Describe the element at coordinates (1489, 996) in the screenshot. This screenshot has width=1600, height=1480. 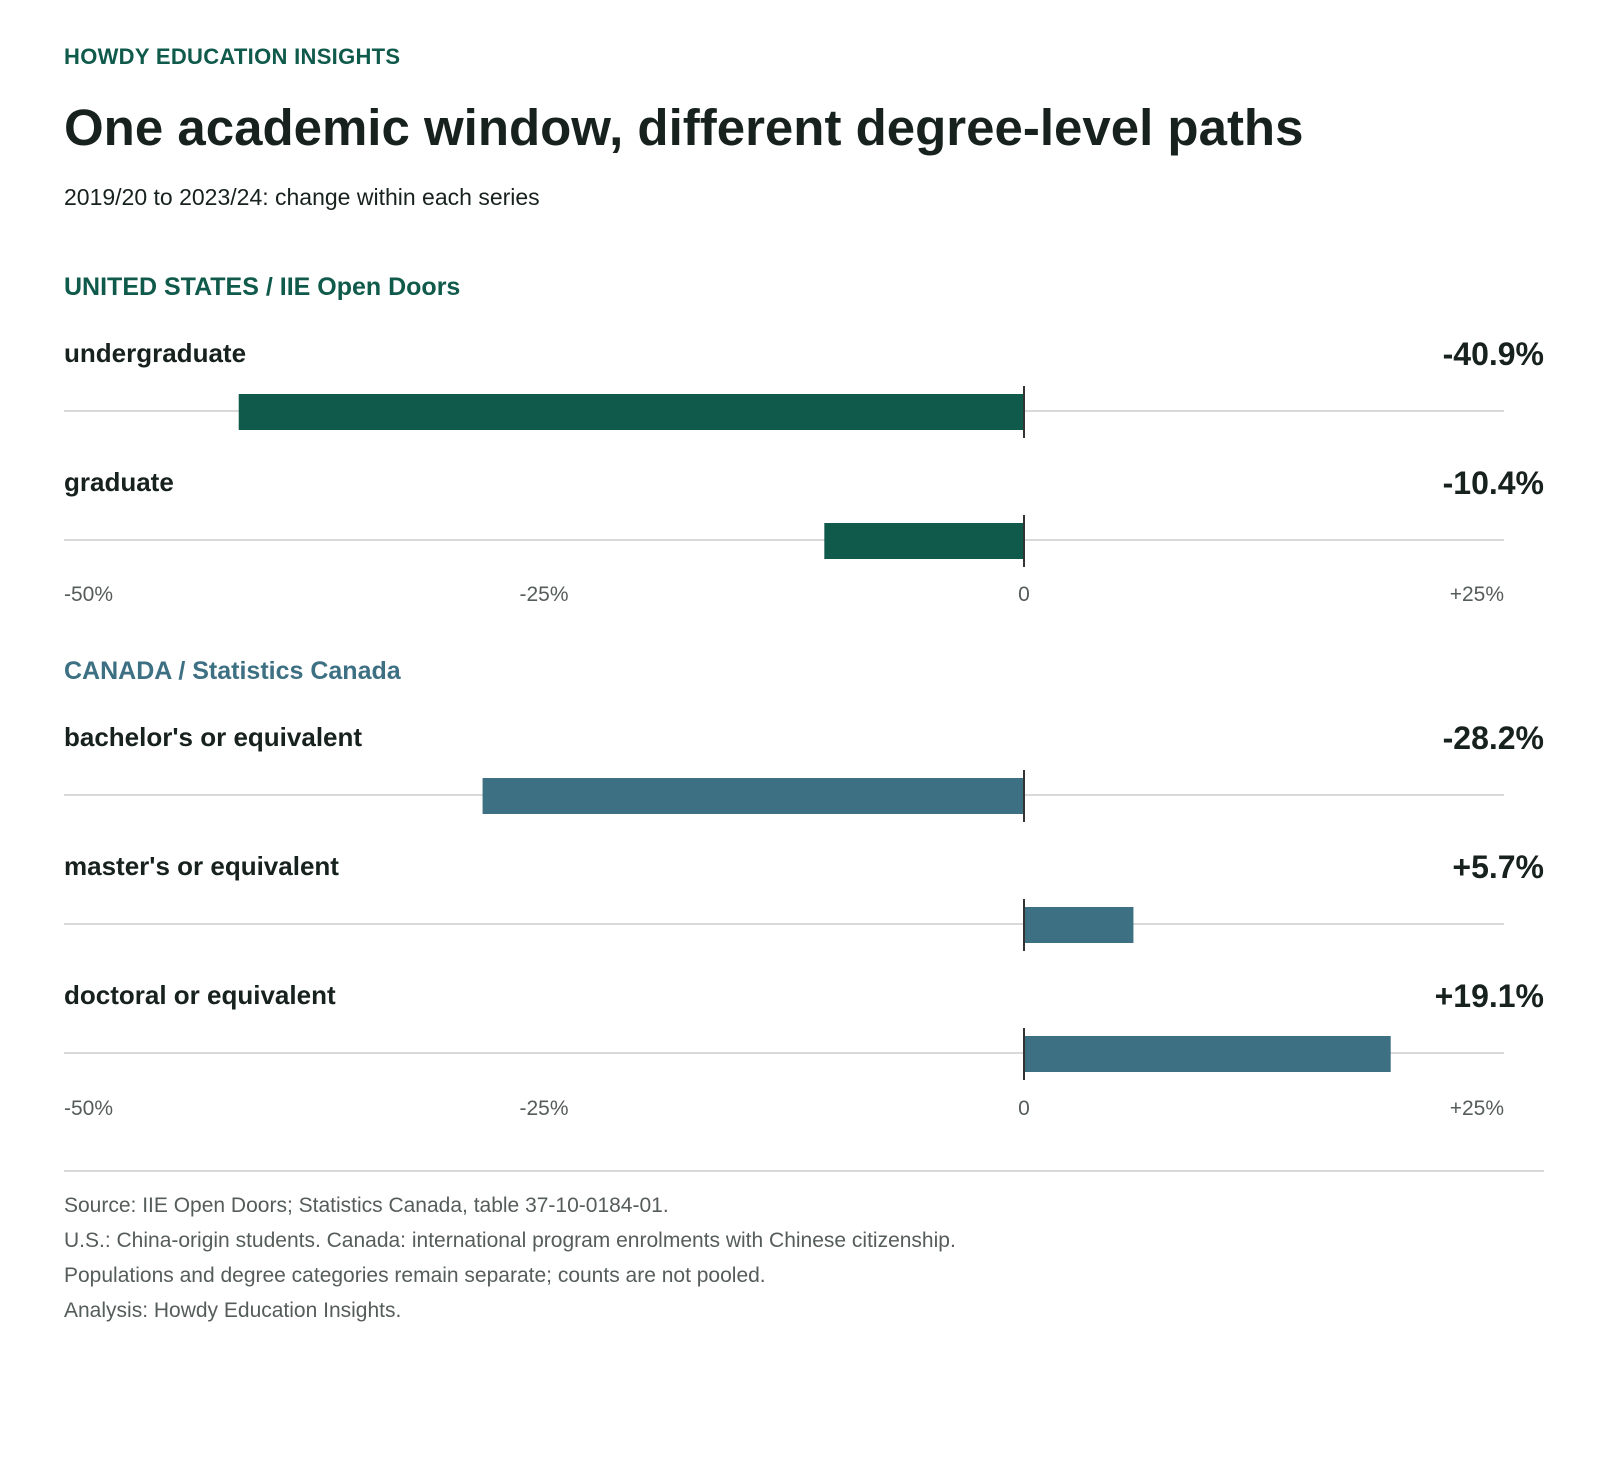
I see `data-label: +19.1%` at that location.